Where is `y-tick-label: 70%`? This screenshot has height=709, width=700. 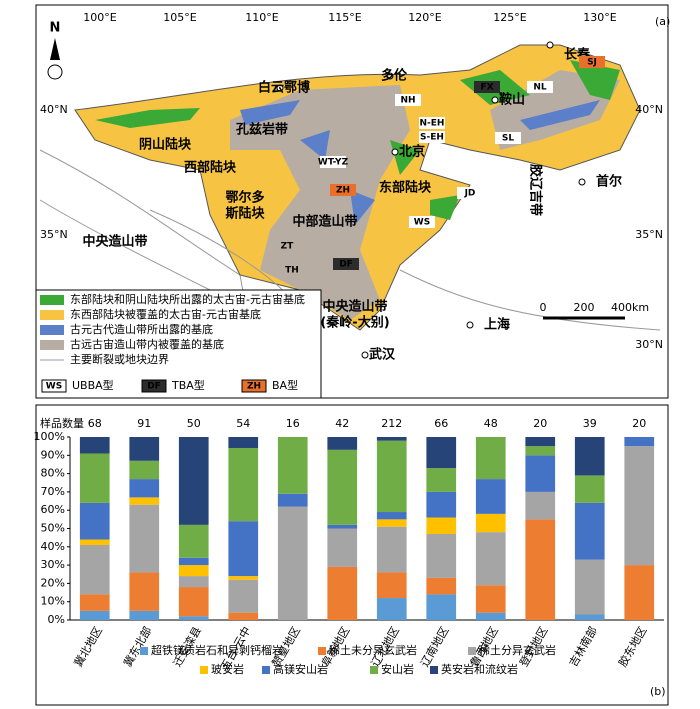
y-tick-label: 70% is located at coordinates (53, 491).